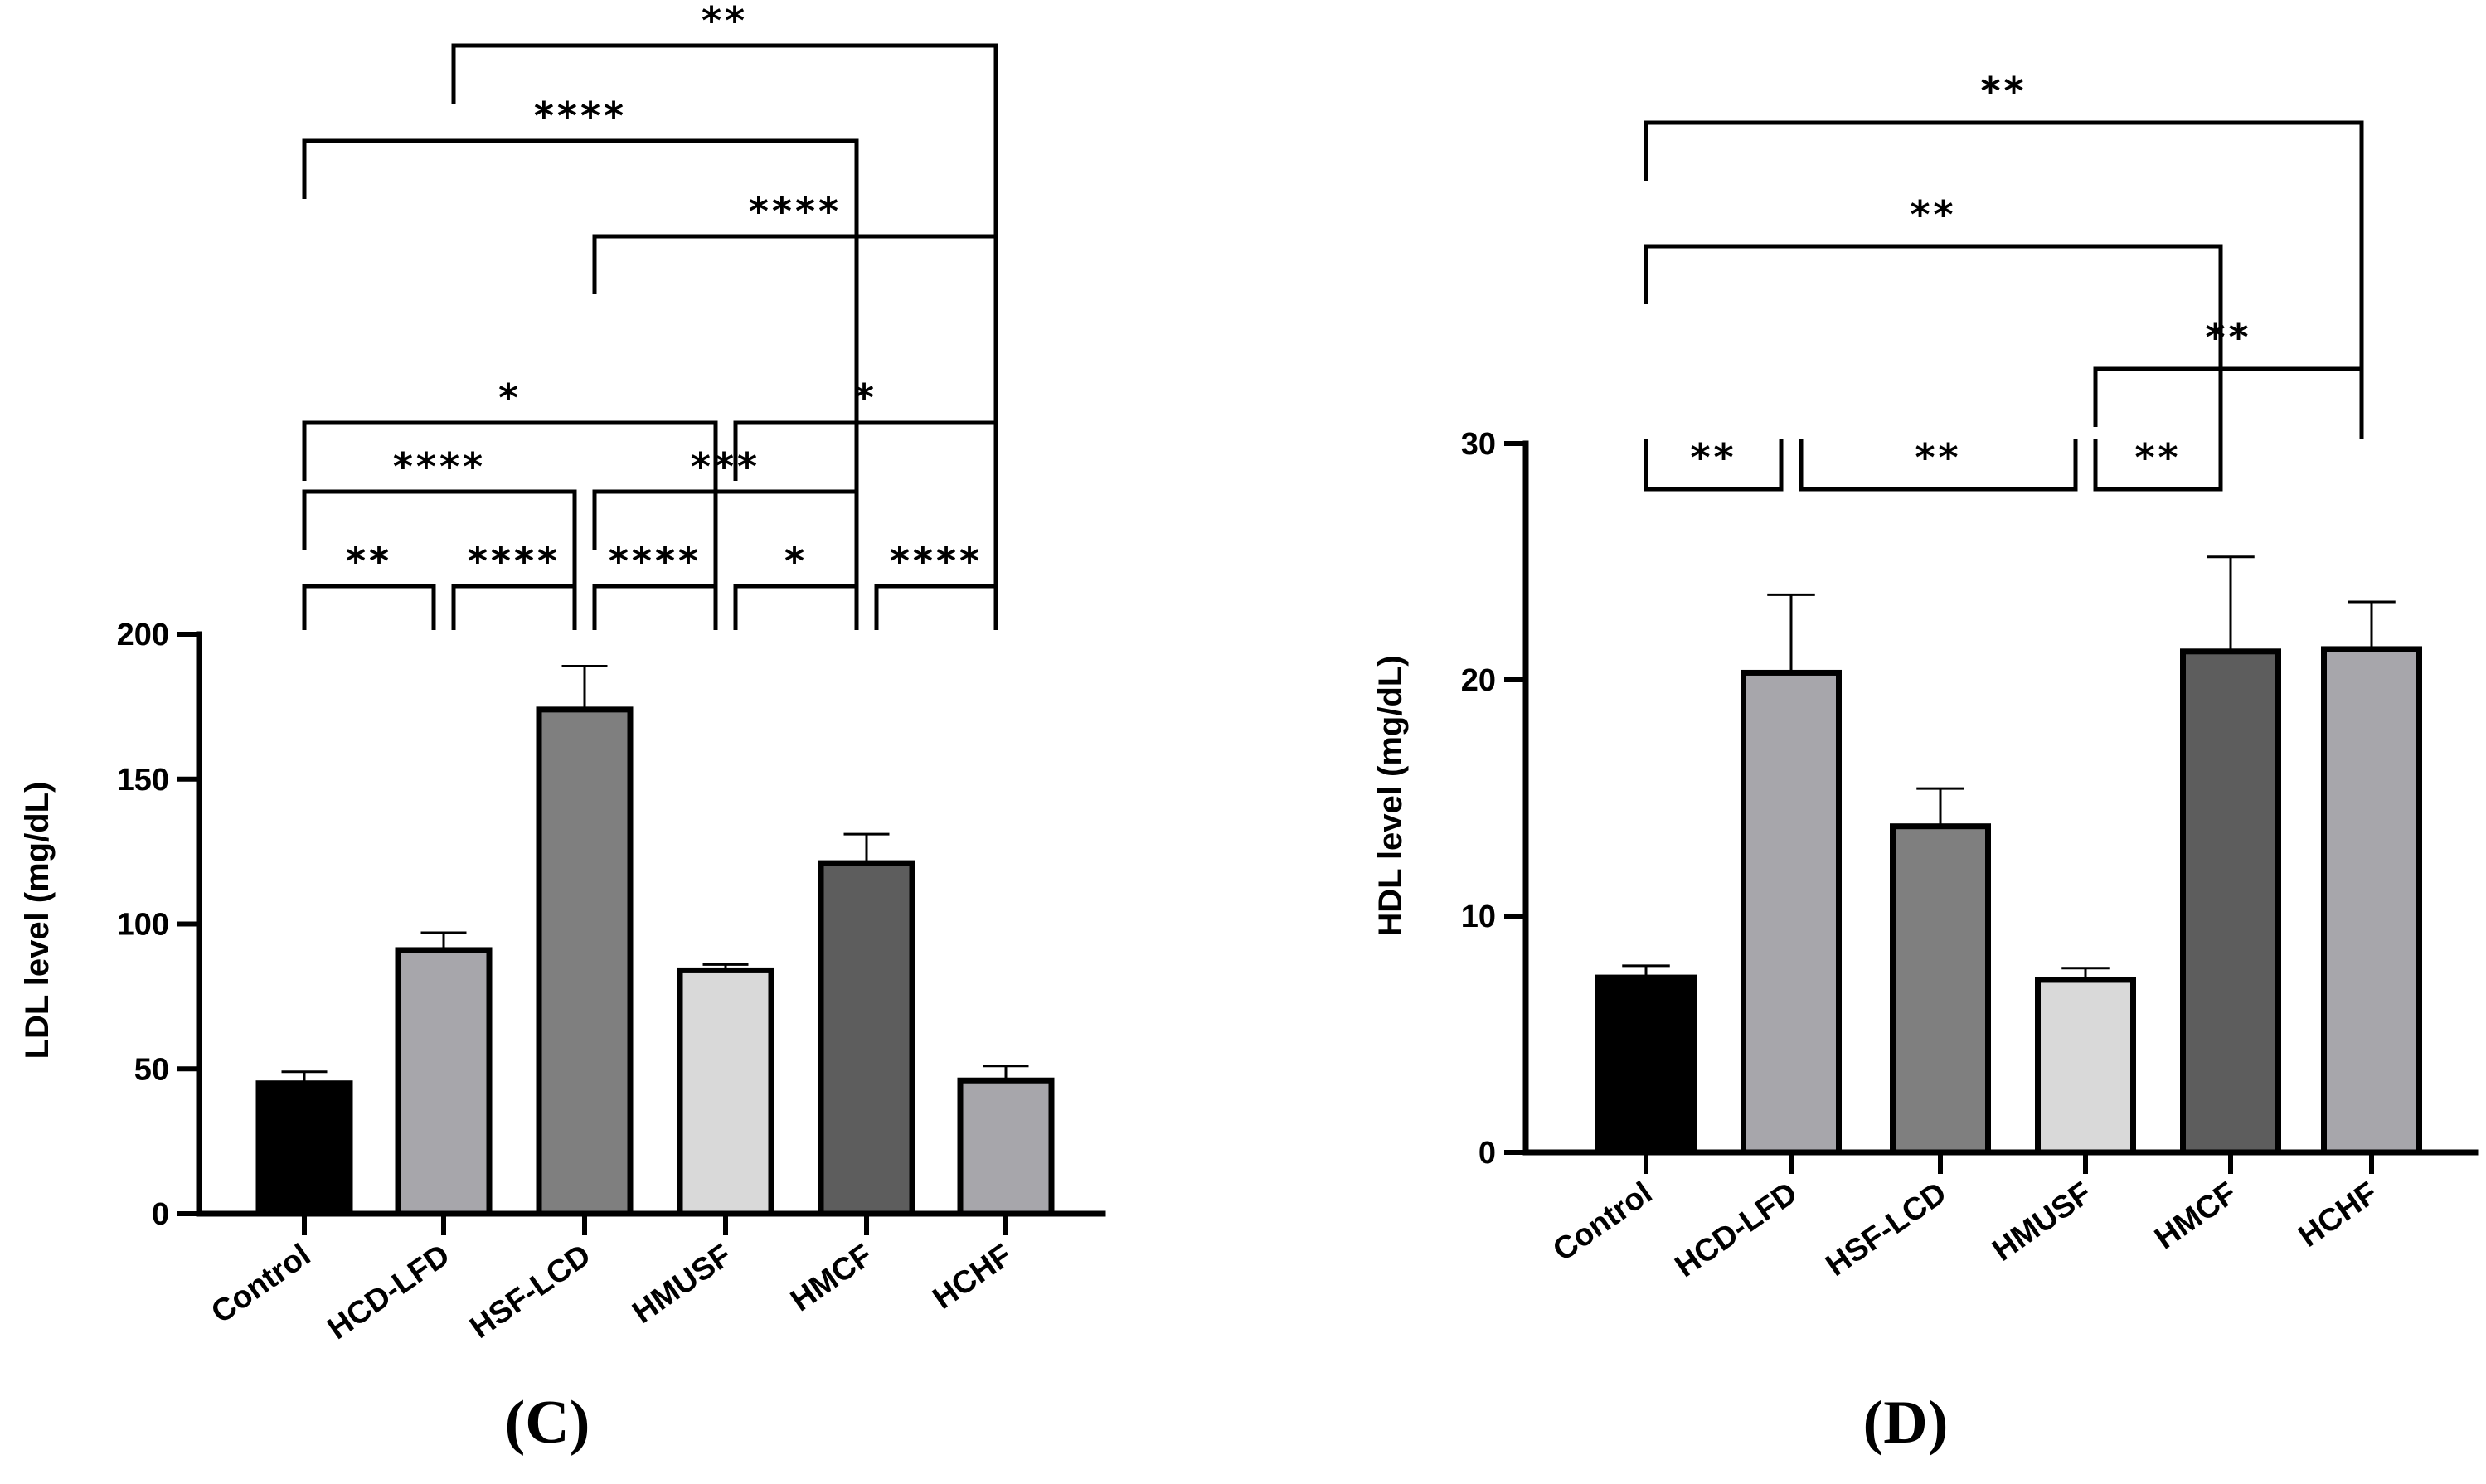 This screenshot has height=1484, width=2486. What do you see at coordinates (1479, 445) in the screenshot?
I see `y-tick-label: 30` at bounding box center [1479, 445].